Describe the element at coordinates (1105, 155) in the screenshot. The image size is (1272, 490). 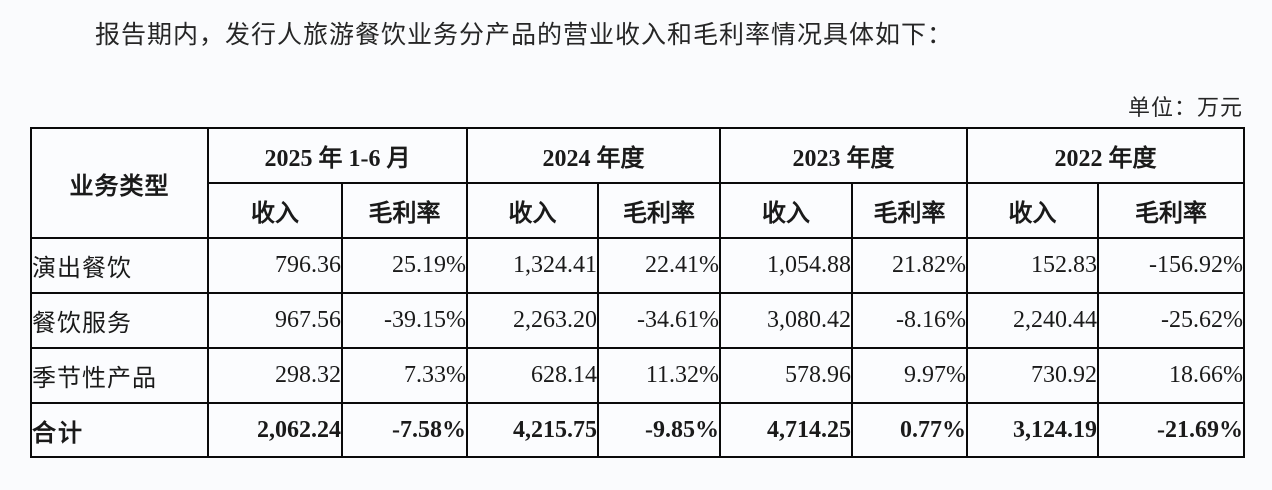
I see `header-period-2022: 2022 年度` at that location.